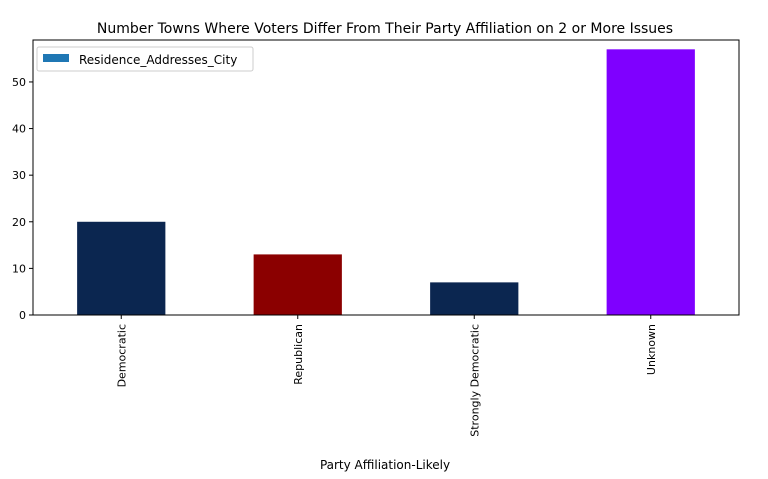  What do you see at coordinates (19, 268) in the screenshot?
I see `y-tick-label: 10` at bounding box center [19, 268].